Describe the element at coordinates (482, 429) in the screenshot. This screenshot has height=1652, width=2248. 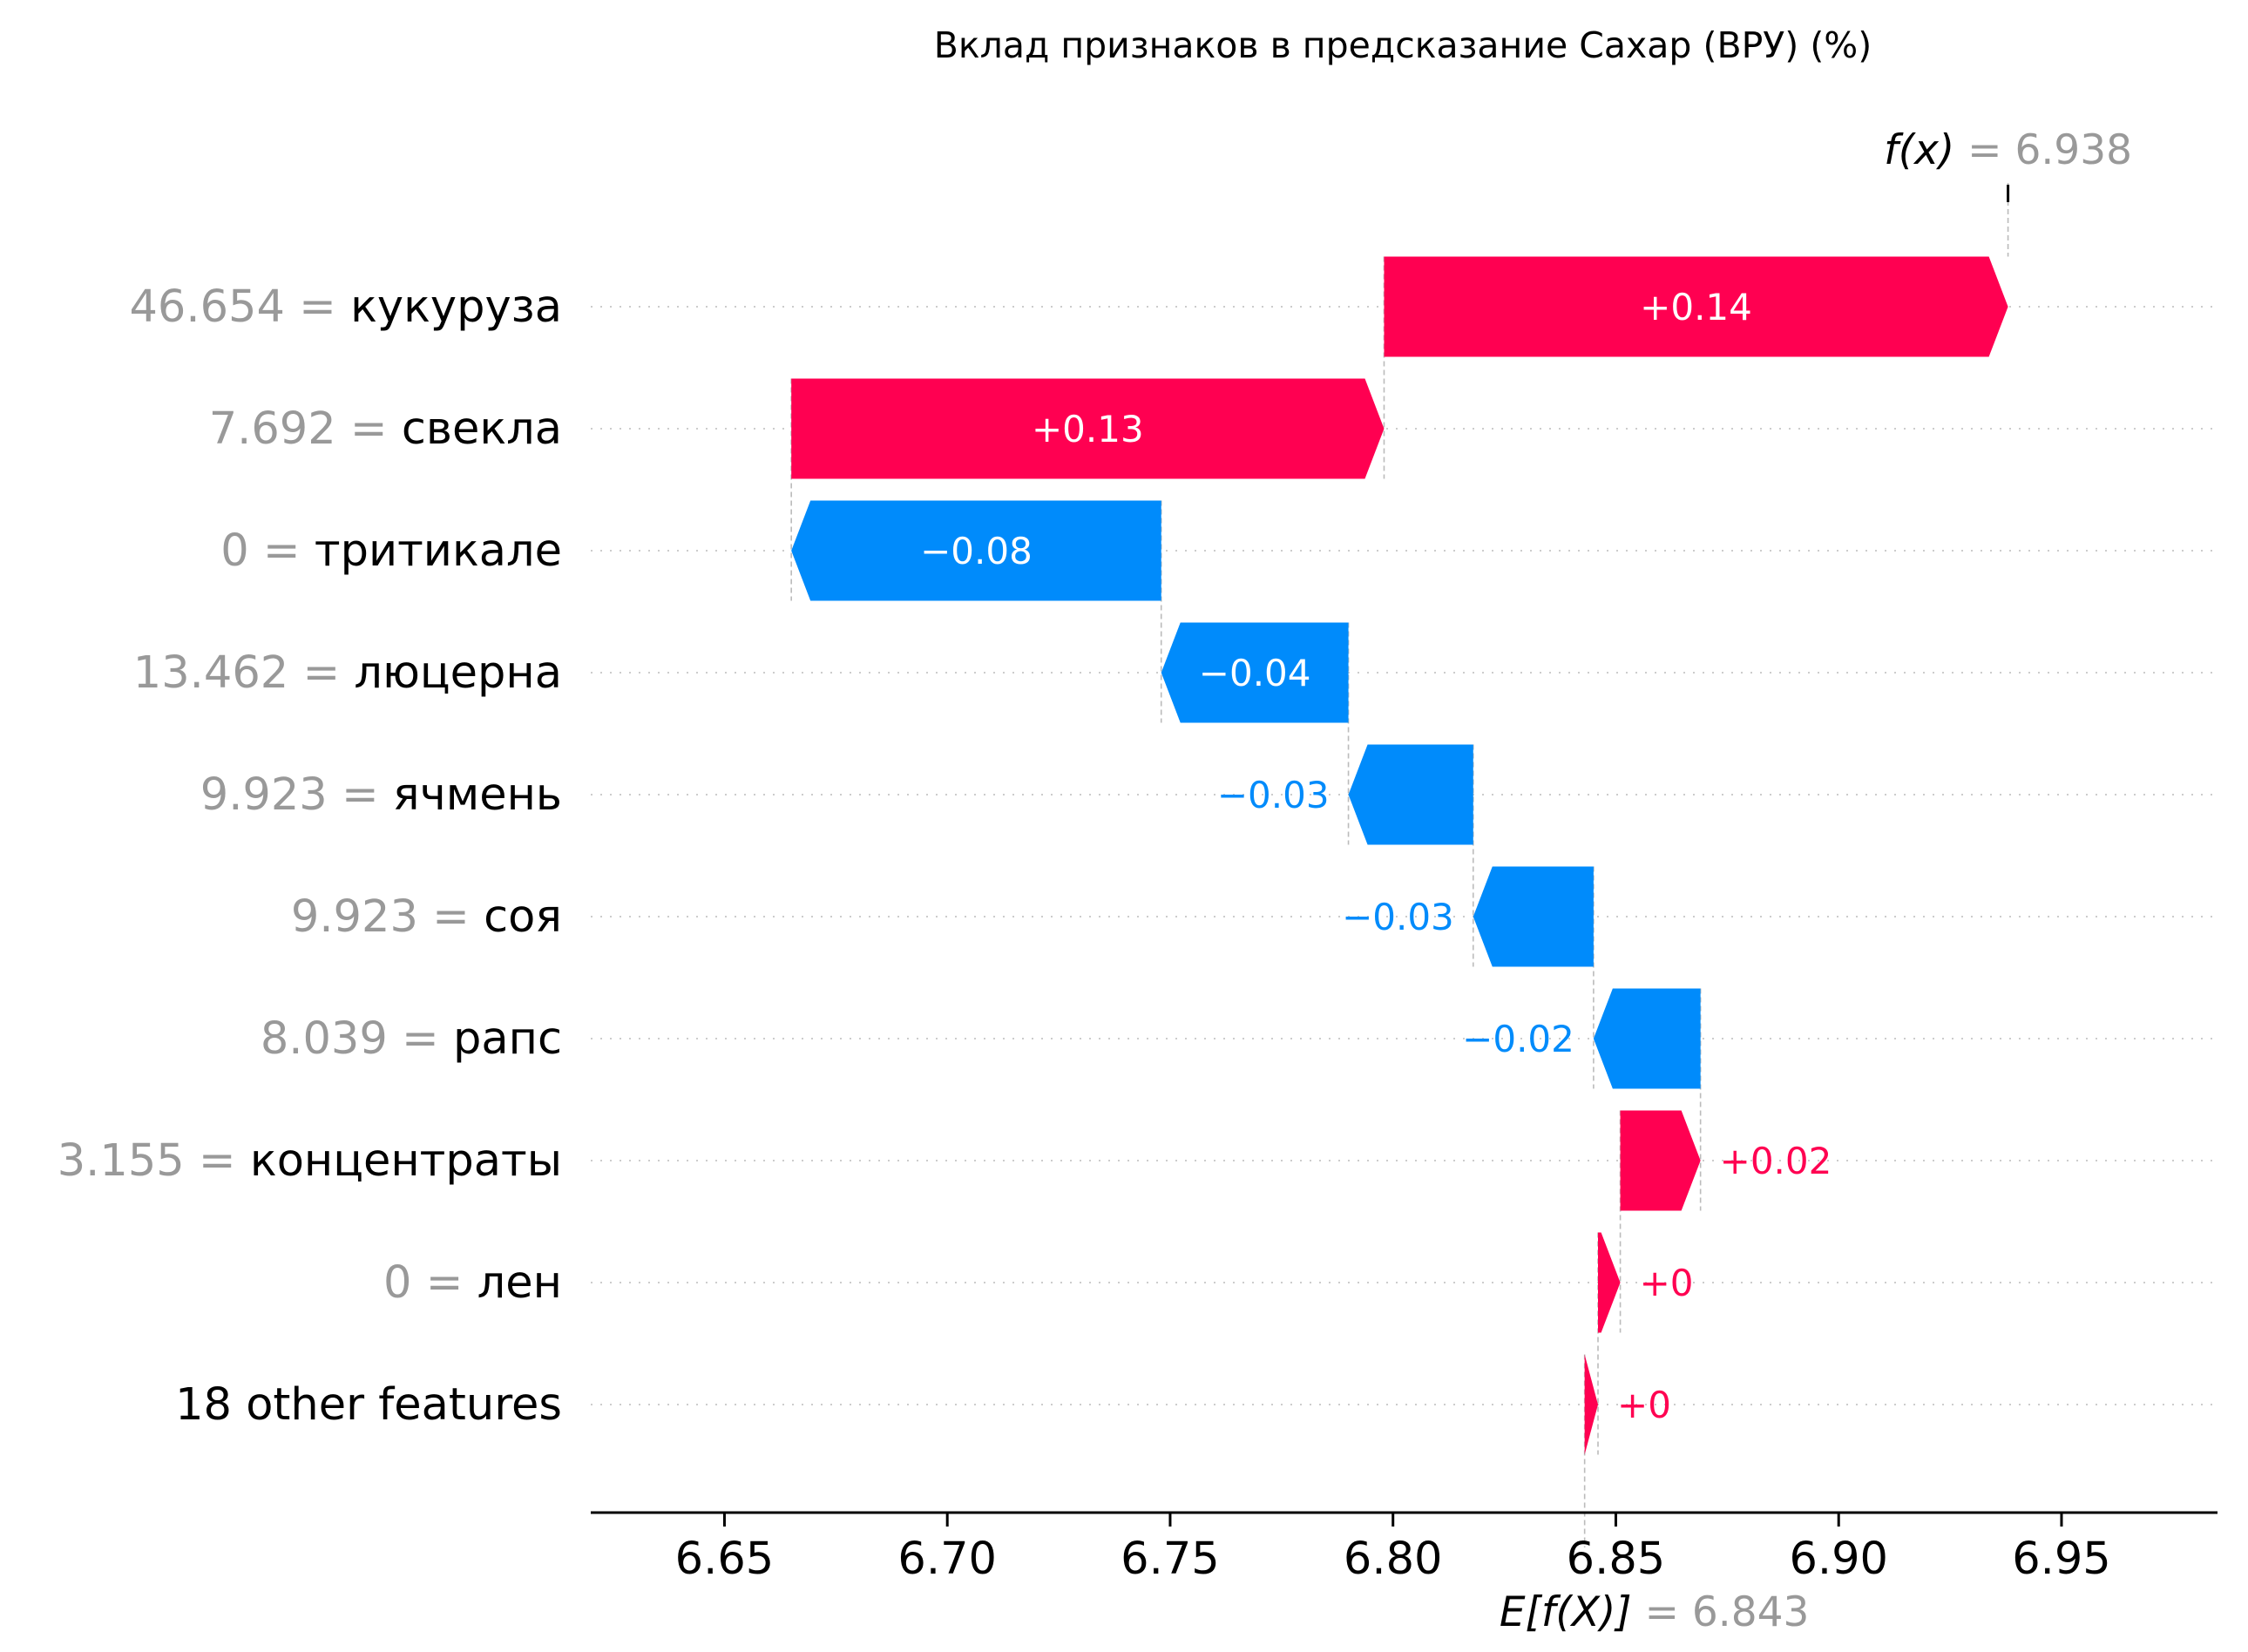
I see `feature-name: свекла` at that location.